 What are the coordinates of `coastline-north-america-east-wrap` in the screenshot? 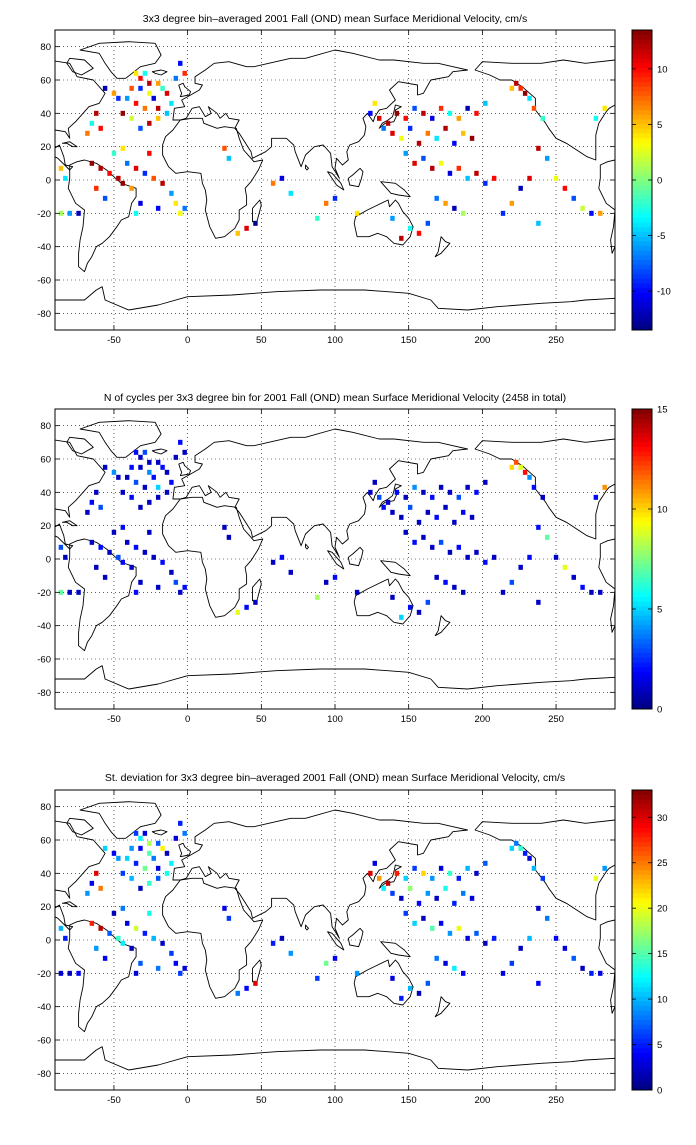 It's located at (544, 870).